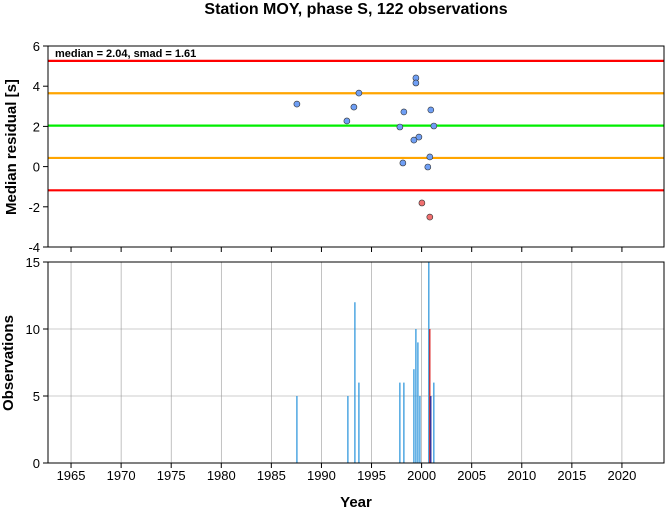  What do you see at coordinates (121, 475) in the screenshot?
I see `x-tick-label: 1970` at bounding box center [121, 475].